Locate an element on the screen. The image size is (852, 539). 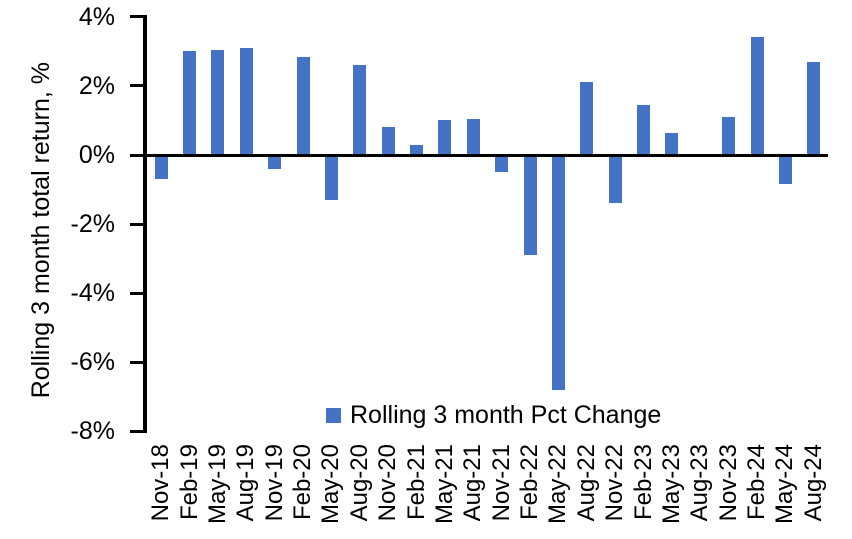
x-axis-tick-label-text: May-23 is located at coordinates (671, 484).